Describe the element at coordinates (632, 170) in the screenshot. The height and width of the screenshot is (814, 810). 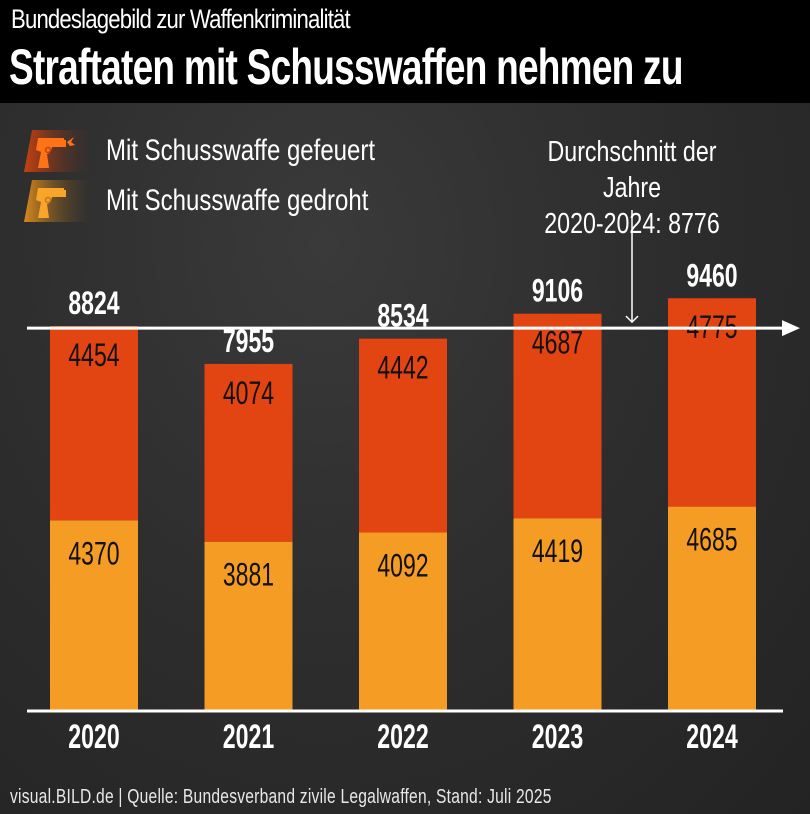
I see `average-annotation-line1: Durchschnitt der Jahre` at that location.